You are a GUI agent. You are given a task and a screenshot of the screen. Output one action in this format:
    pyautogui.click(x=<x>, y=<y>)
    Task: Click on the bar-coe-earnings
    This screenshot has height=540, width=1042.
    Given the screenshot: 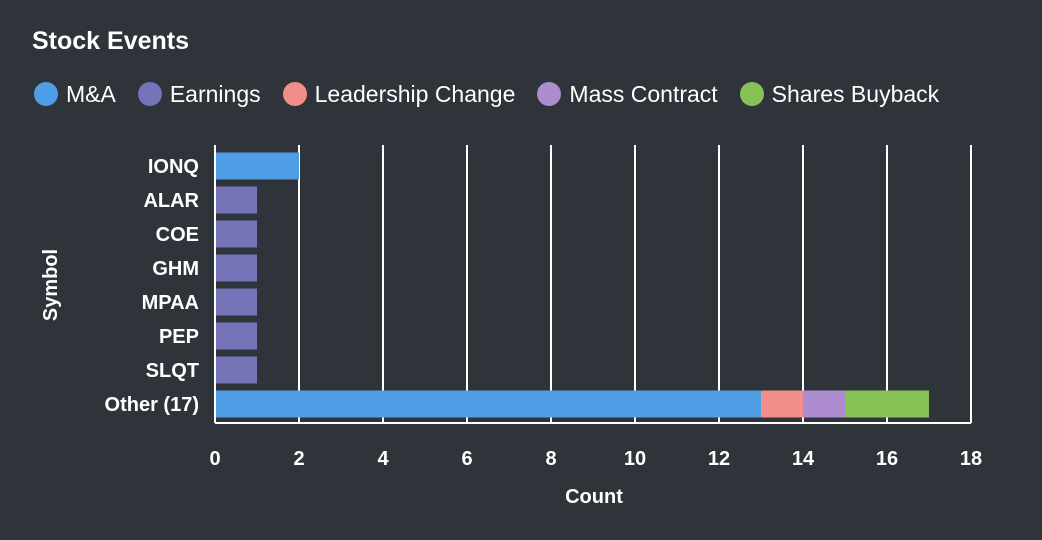 What is the action you would take?
    pyautogui.click(x=236, y=234)
    